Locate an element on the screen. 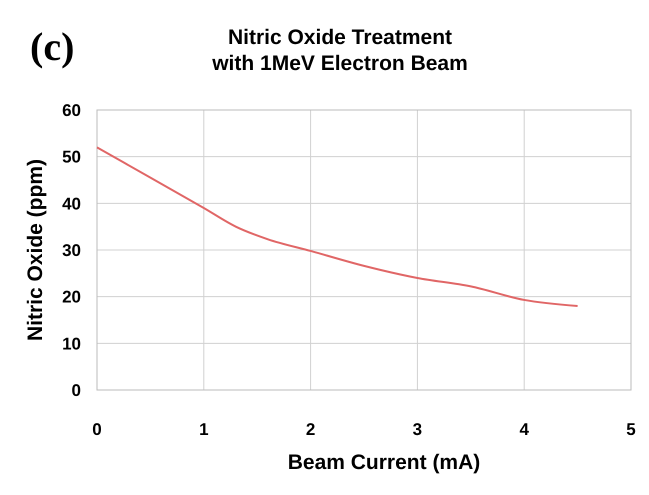 The width and height of the screenshot is (649, 495). y-tick-label: 50 is located at coordinates (71, 157).